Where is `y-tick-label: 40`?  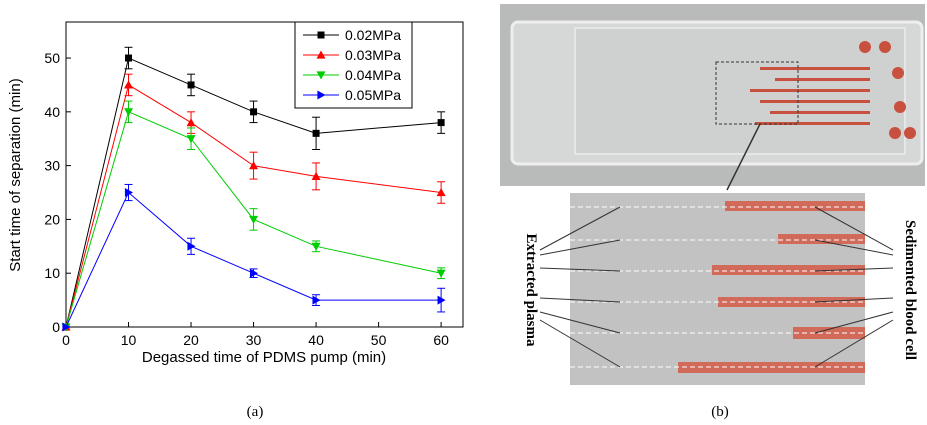 y-tick-label: 40 is located at coordinates (52, 112).